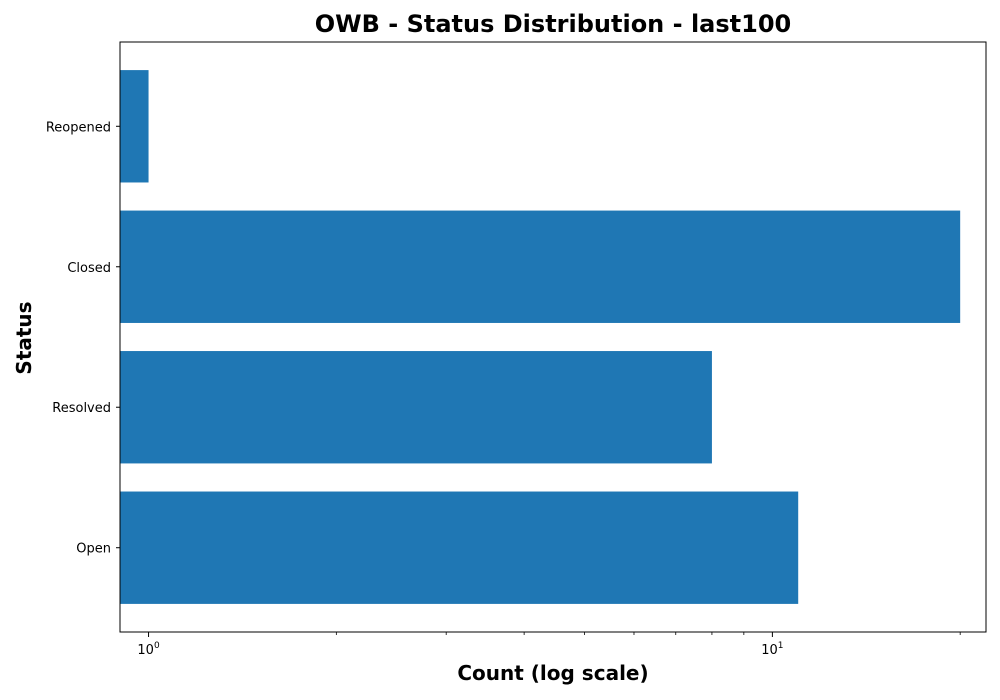 This screenshot has width=1000, height=700. What do you see at coordinates (148, 649) in the screenshot?
I see `x-tick-label-0: 100` at bounding box center [148, 649].